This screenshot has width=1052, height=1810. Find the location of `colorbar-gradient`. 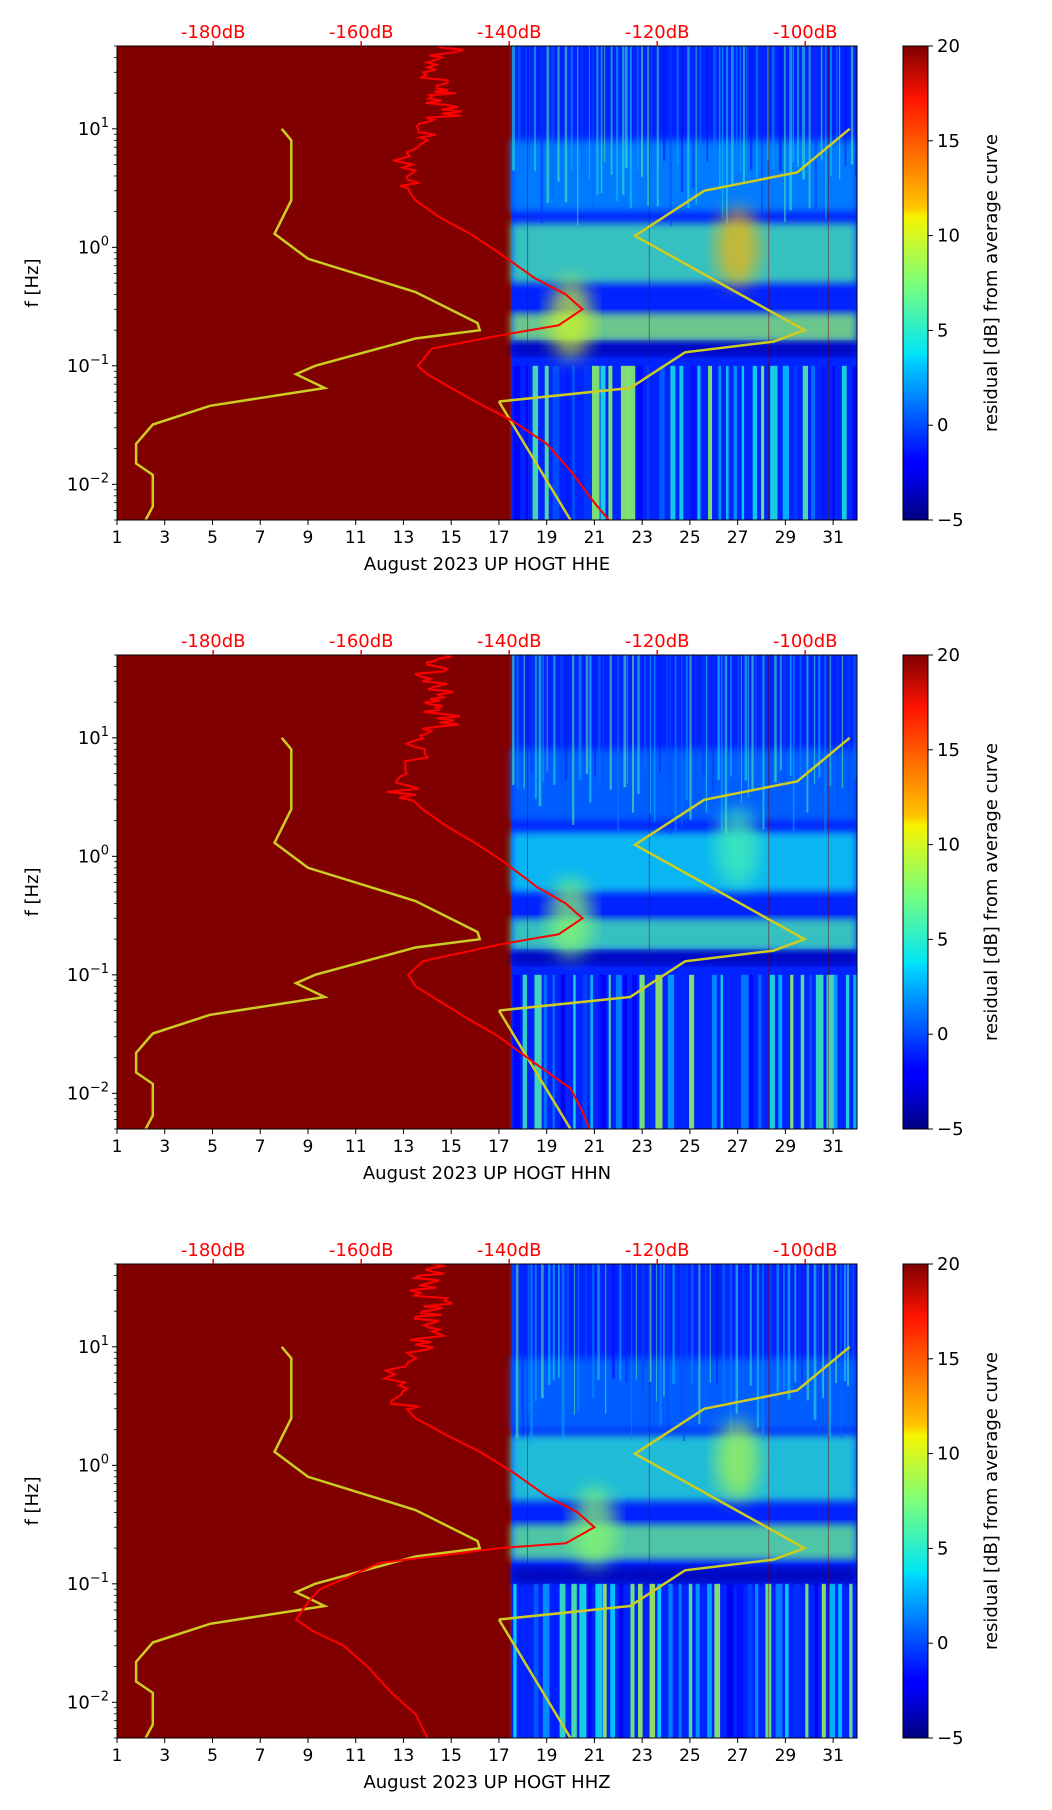

colorbar-gradient is located at coordinates (915, 283).